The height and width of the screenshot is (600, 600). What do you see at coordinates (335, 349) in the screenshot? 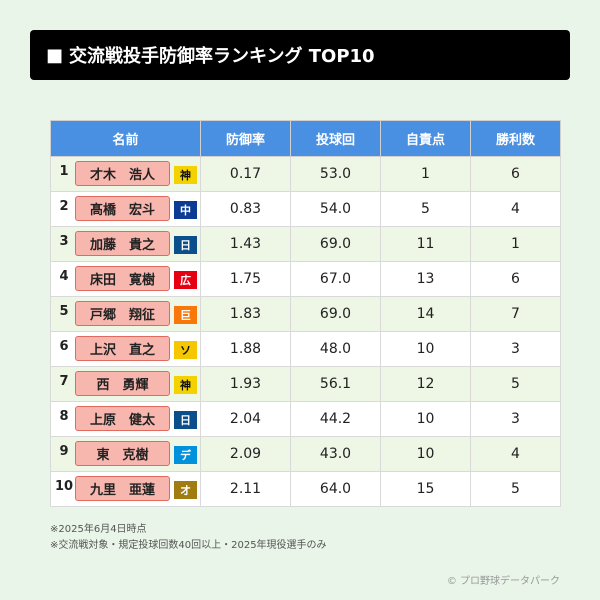
I see `innings-cell: 48.0` at bounding box center [335, 349].